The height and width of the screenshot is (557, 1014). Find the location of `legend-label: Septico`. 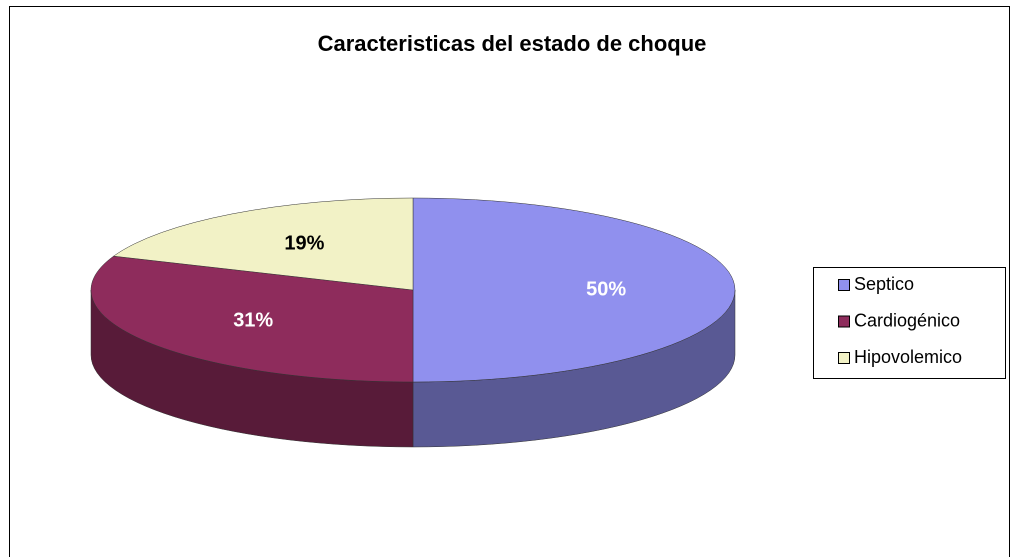

legend-label: Septico is located at coordinates (884, 284).